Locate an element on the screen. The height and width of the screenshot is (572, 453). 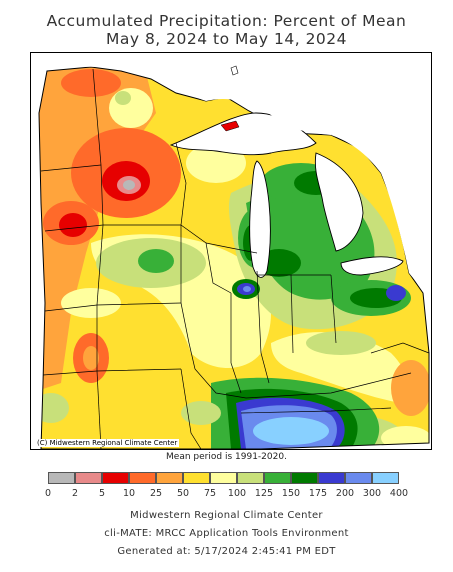
legend-label: 50 is located at coordinates (183, 493).